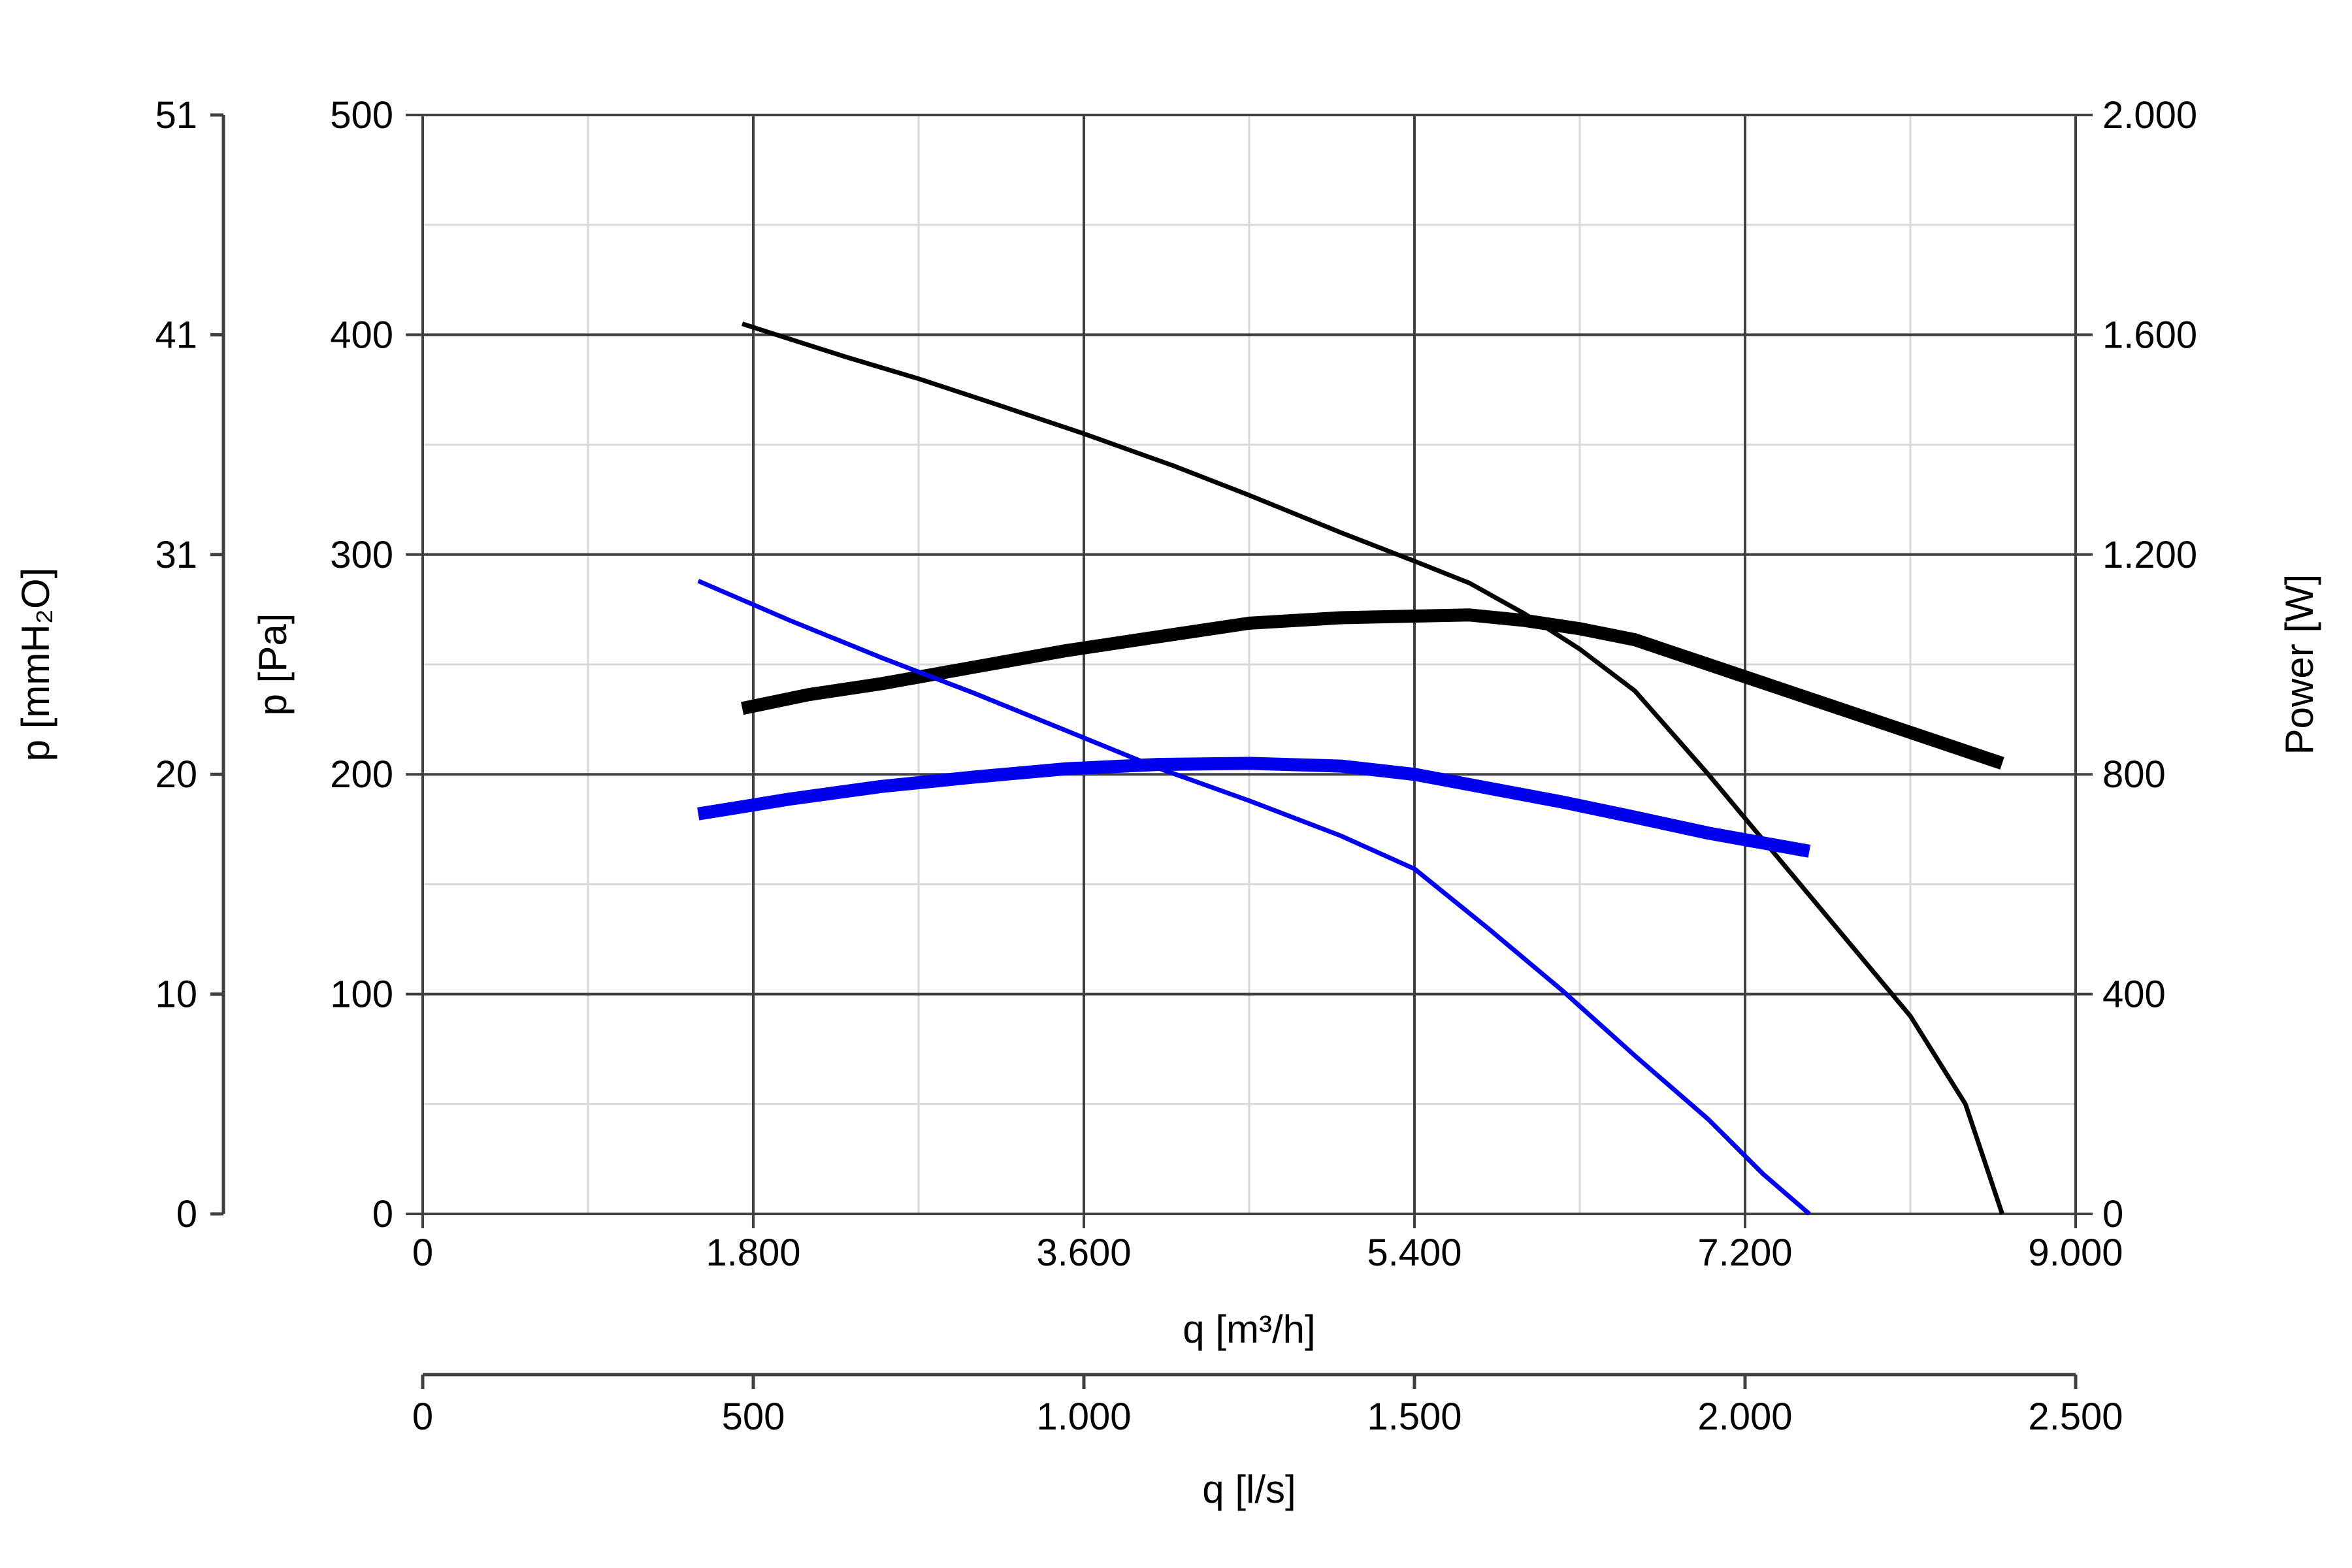  What do you see at coordinates (422, 1417) in the screenshot?
I see `x2-tick-label: 0` at bounding box center [422, 1417].